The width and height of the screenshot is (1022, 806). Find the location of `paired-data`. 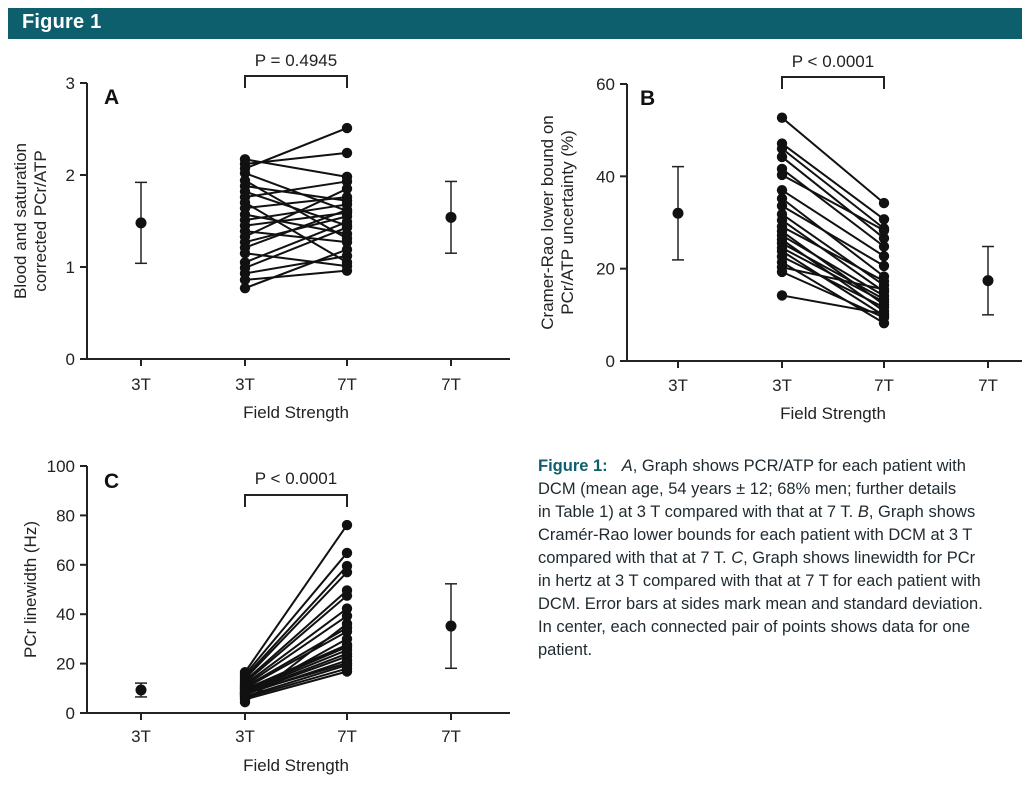

paired-data is located at coordinates (296, 613).